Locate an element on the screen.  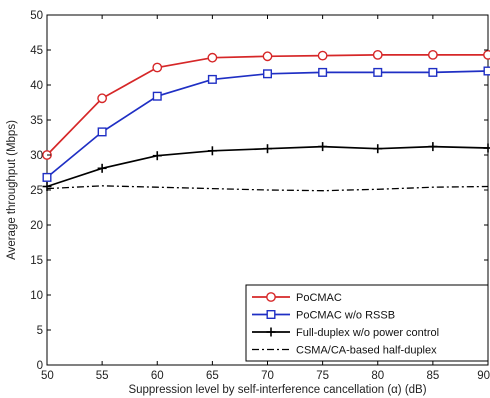
legend-entry: Full-duplex w/o power control is located at coordinates (345, 333).